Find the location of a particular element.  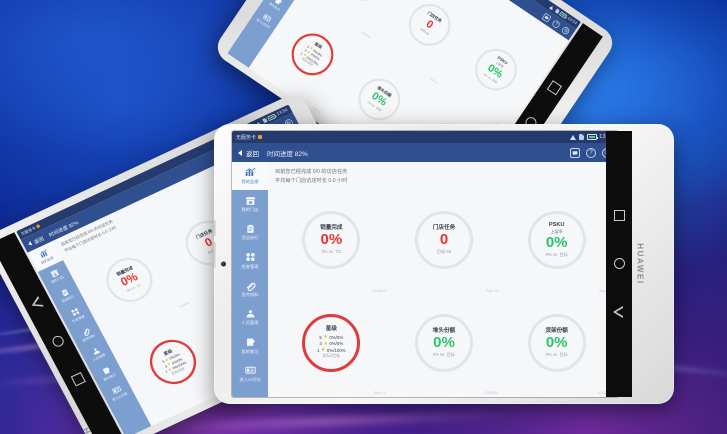

kpi-star-value: 0%/0% is located at coordinates (336, 344).